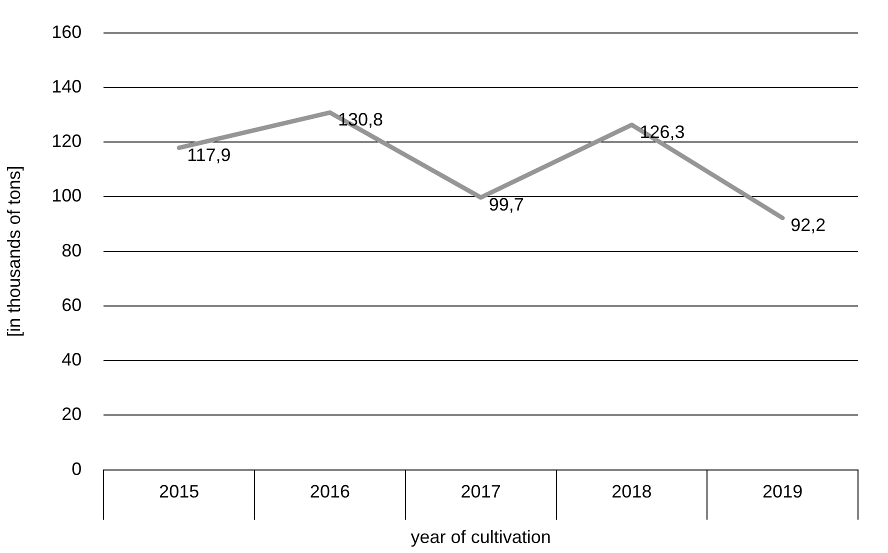 Image resolution: width=888 pixels, height=553 pixels. I want to click on x-tick-label: 2019, so click(782, 492).